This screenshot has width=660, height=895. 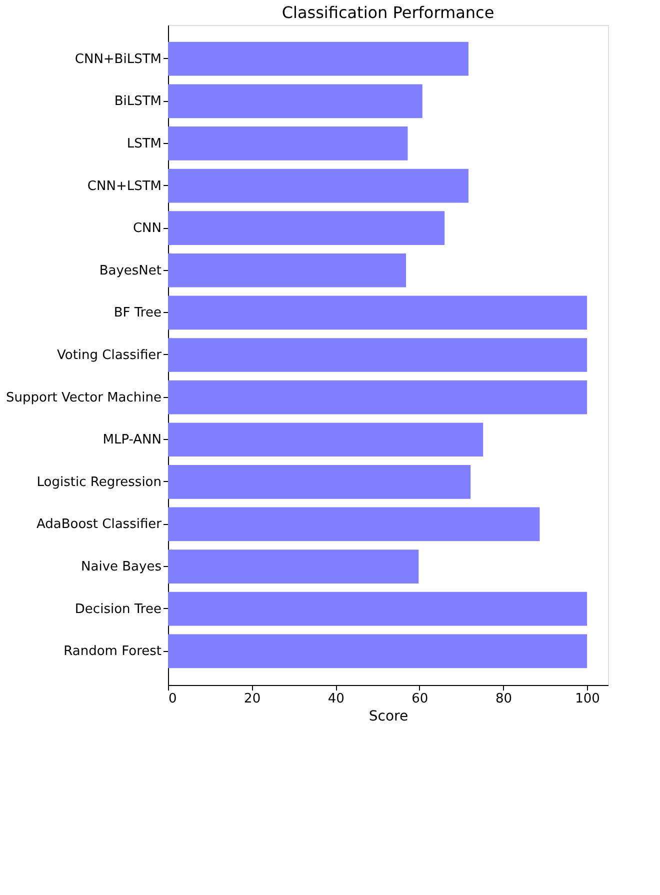 What do you see at coordinates (420, 699) in the screenshot?
I see `x-tick-label: 60` at bounding box center [420, 699].